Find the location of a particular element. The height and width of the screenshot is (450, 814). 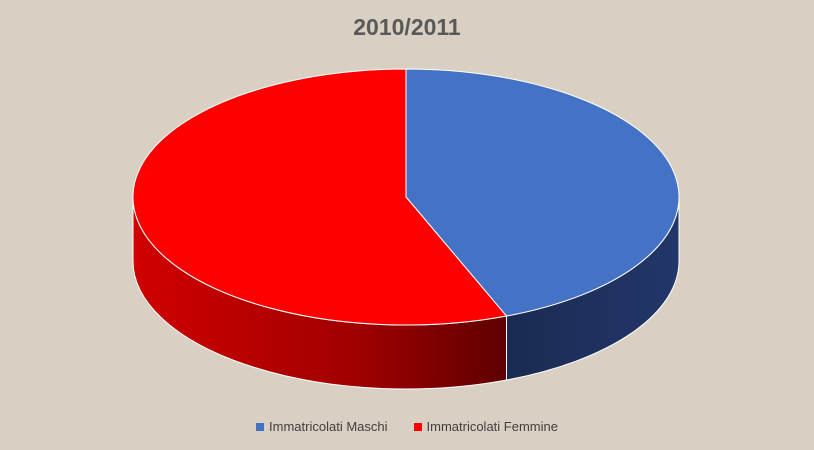

legend-swatch-maschi is located at coordinates (260, 426).